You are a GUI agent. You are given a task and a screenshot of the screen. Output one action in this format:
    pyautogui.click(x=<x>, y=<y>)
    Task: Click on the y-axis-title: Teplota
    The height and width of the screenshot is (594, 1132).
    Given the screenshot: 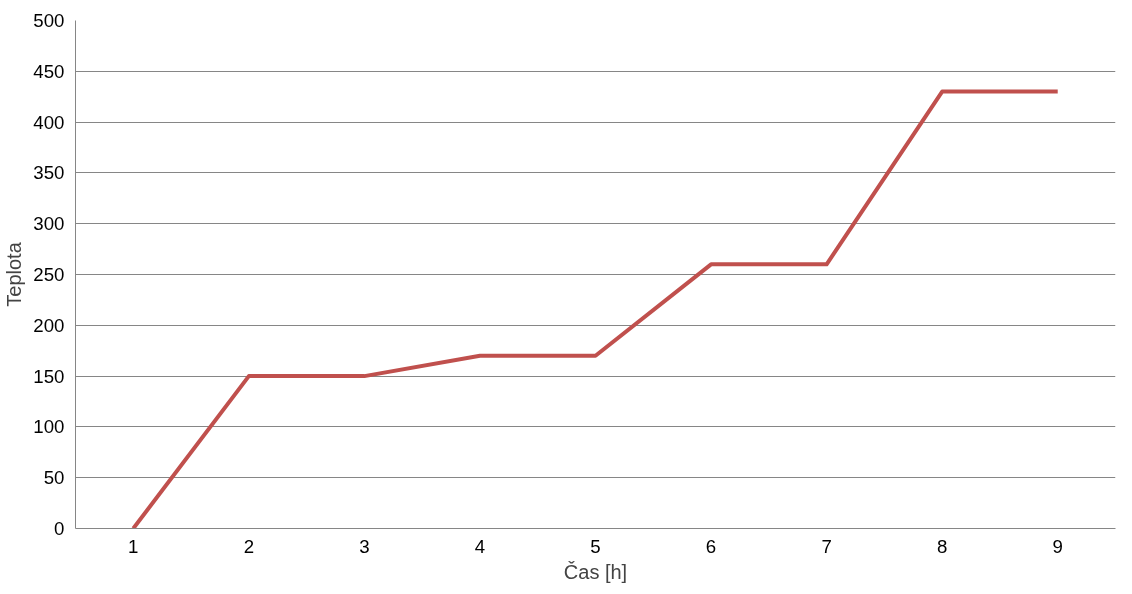 What is the action you would take?
    pyautogui.click(x=14, y=274)
    